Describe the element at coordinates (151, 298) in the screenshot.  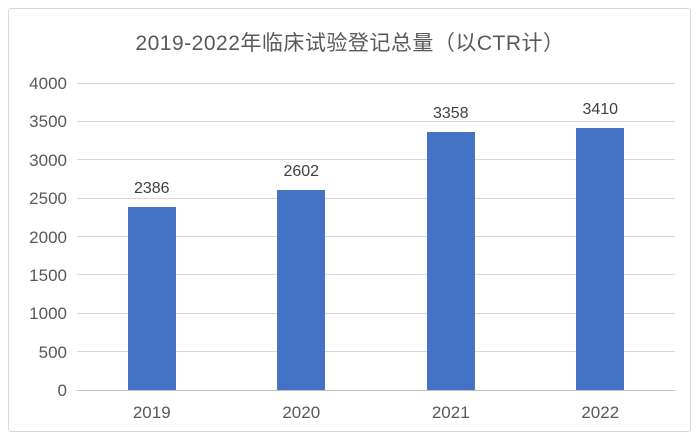
I see `bar-2019` at that location.